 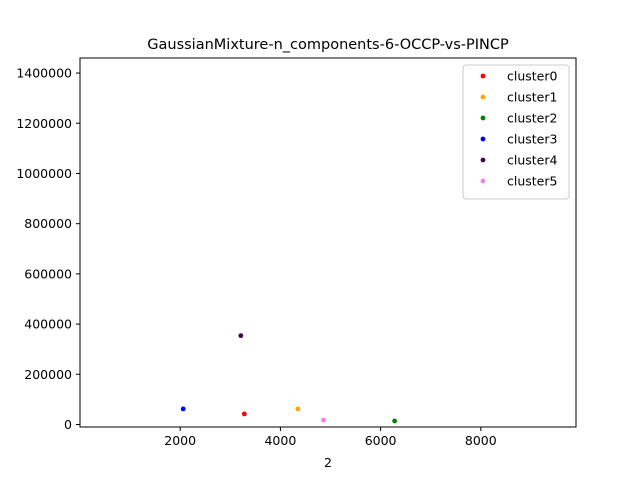 I want to click on y-tick-label: 400000, so click(x=48, y=324).